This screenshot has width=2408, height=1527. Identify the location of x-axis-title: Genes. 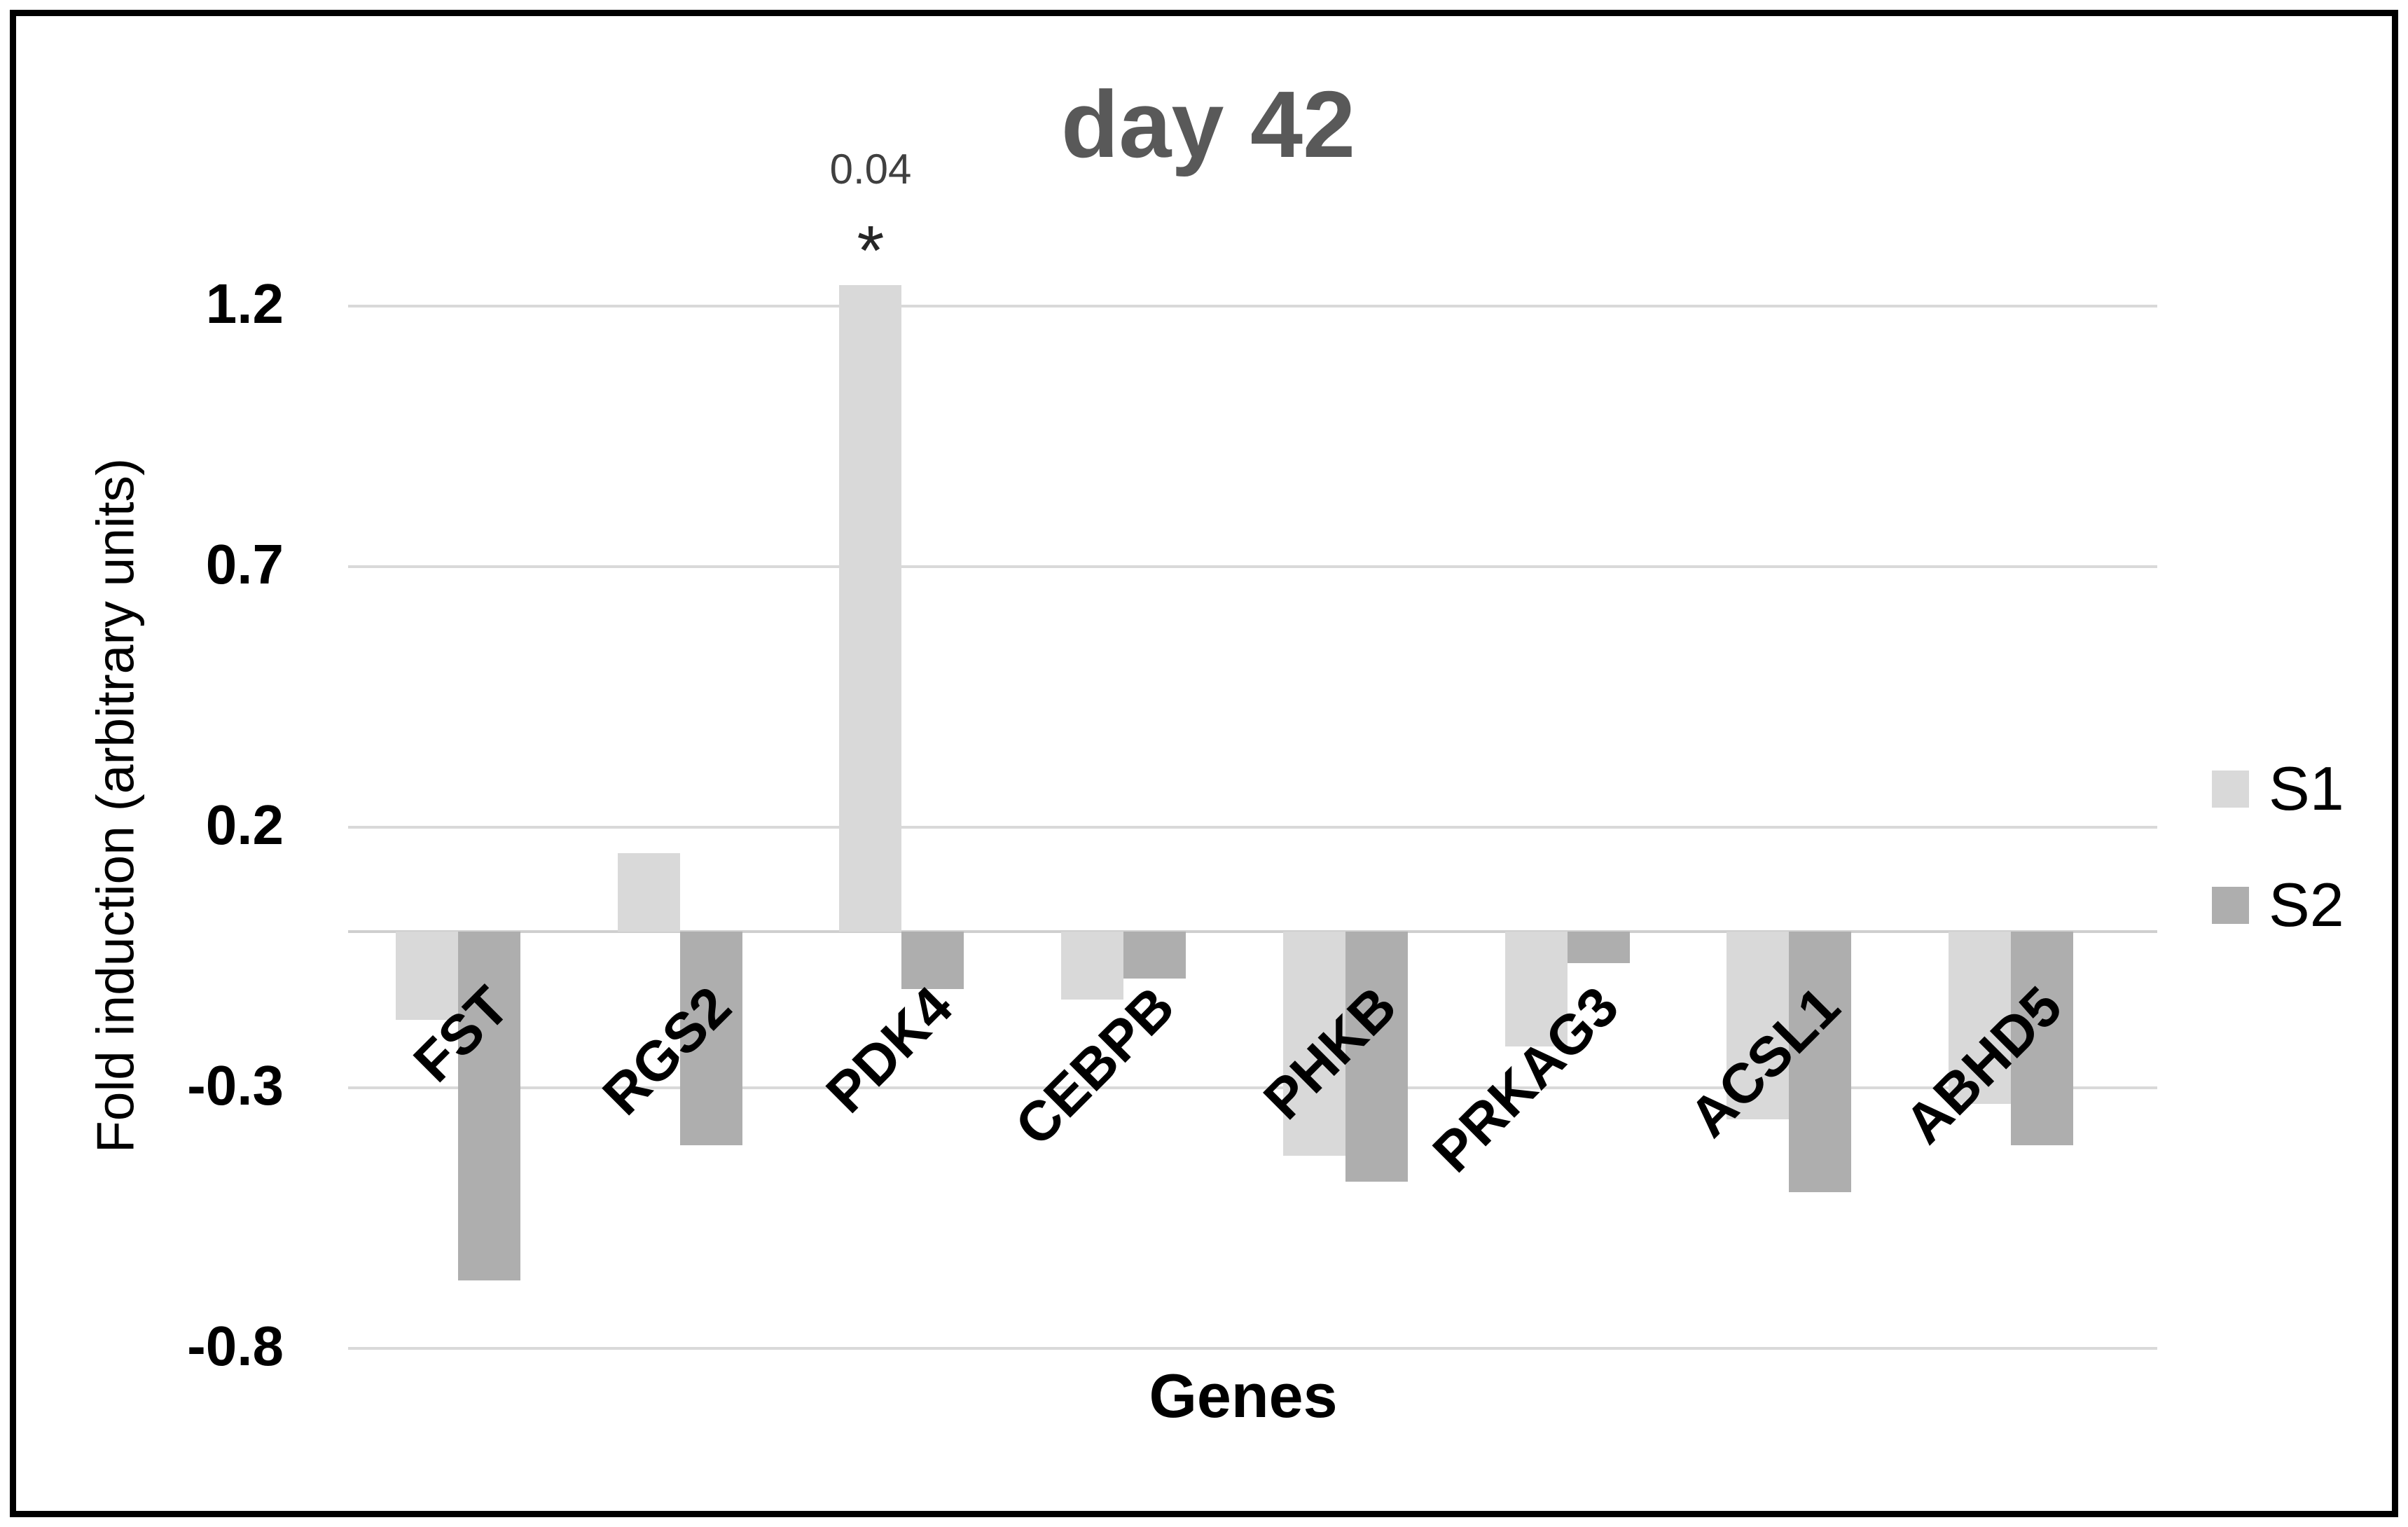
(1243, 1396).